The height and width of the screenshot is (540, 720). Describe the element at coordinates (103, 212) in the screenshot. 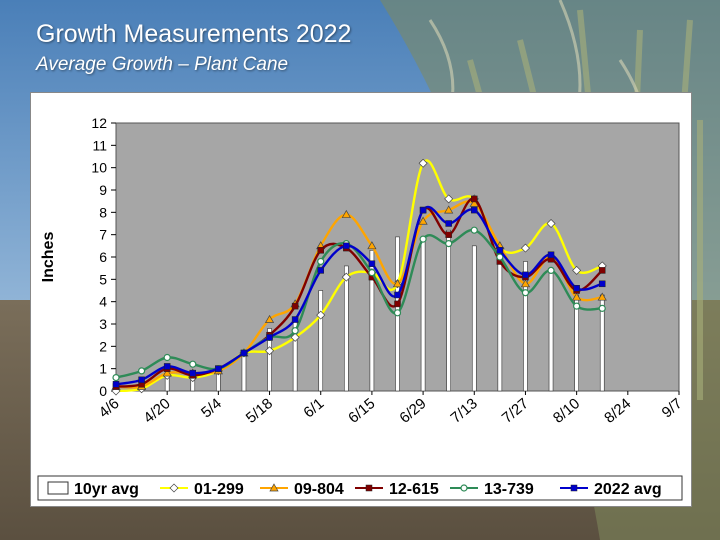

I see `y-tick-label: 8` at that location.